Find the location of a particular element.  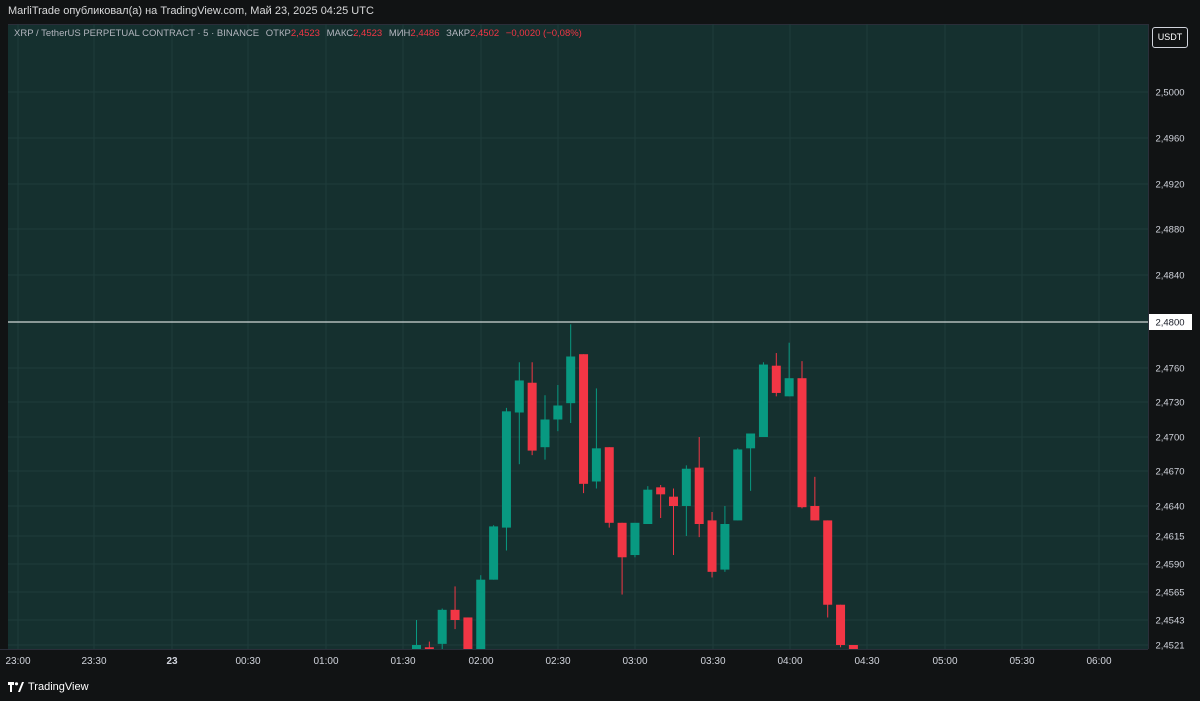

close-label: ЗАКР is located at coordinates (458, 33).